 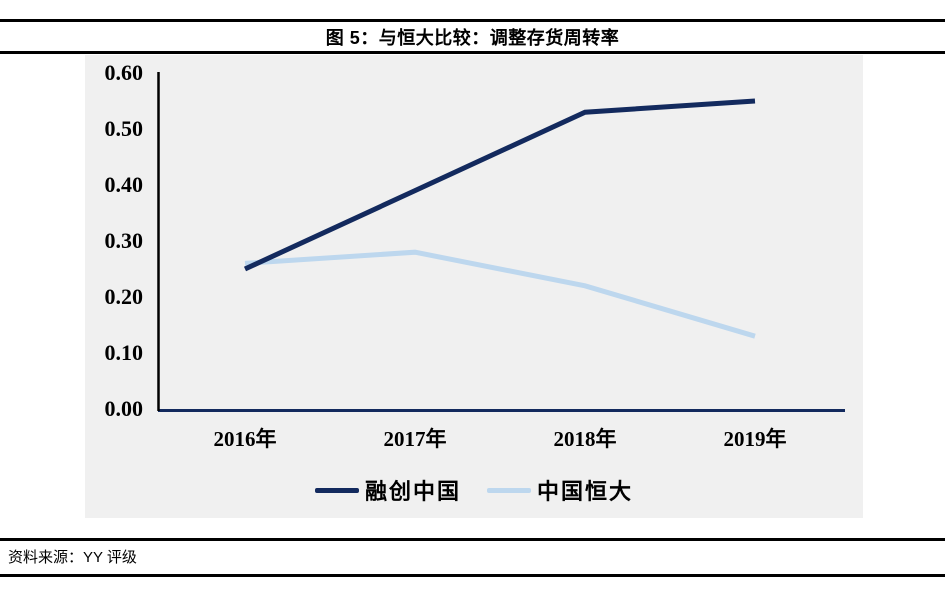 I want to click on legend-item-1: 中国恒大, so click(x=560, y=490).